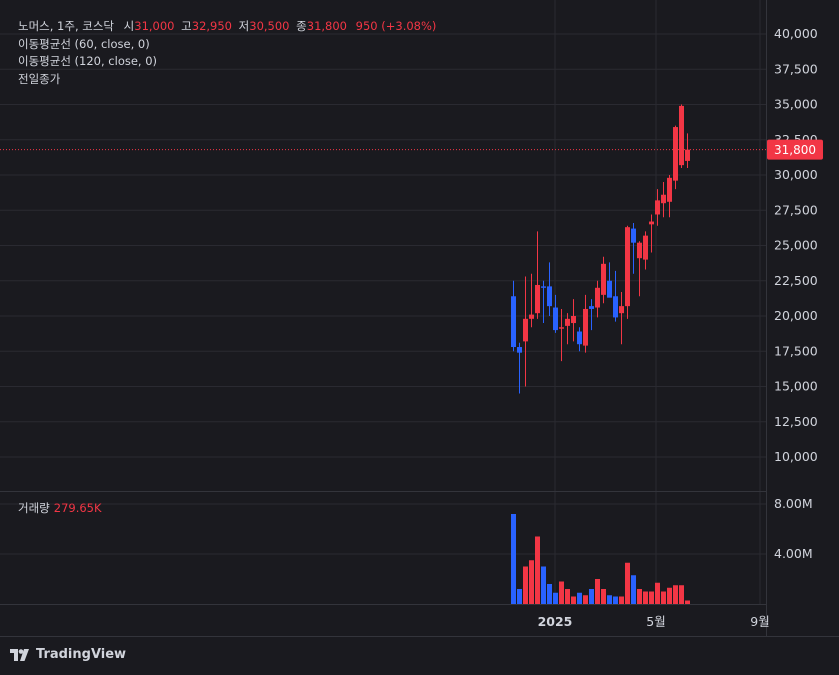 The image size is (839, 675). Describe the element at coordinates (81, 654) in the screenshot. I see `brand-name: TradingView` at that location.